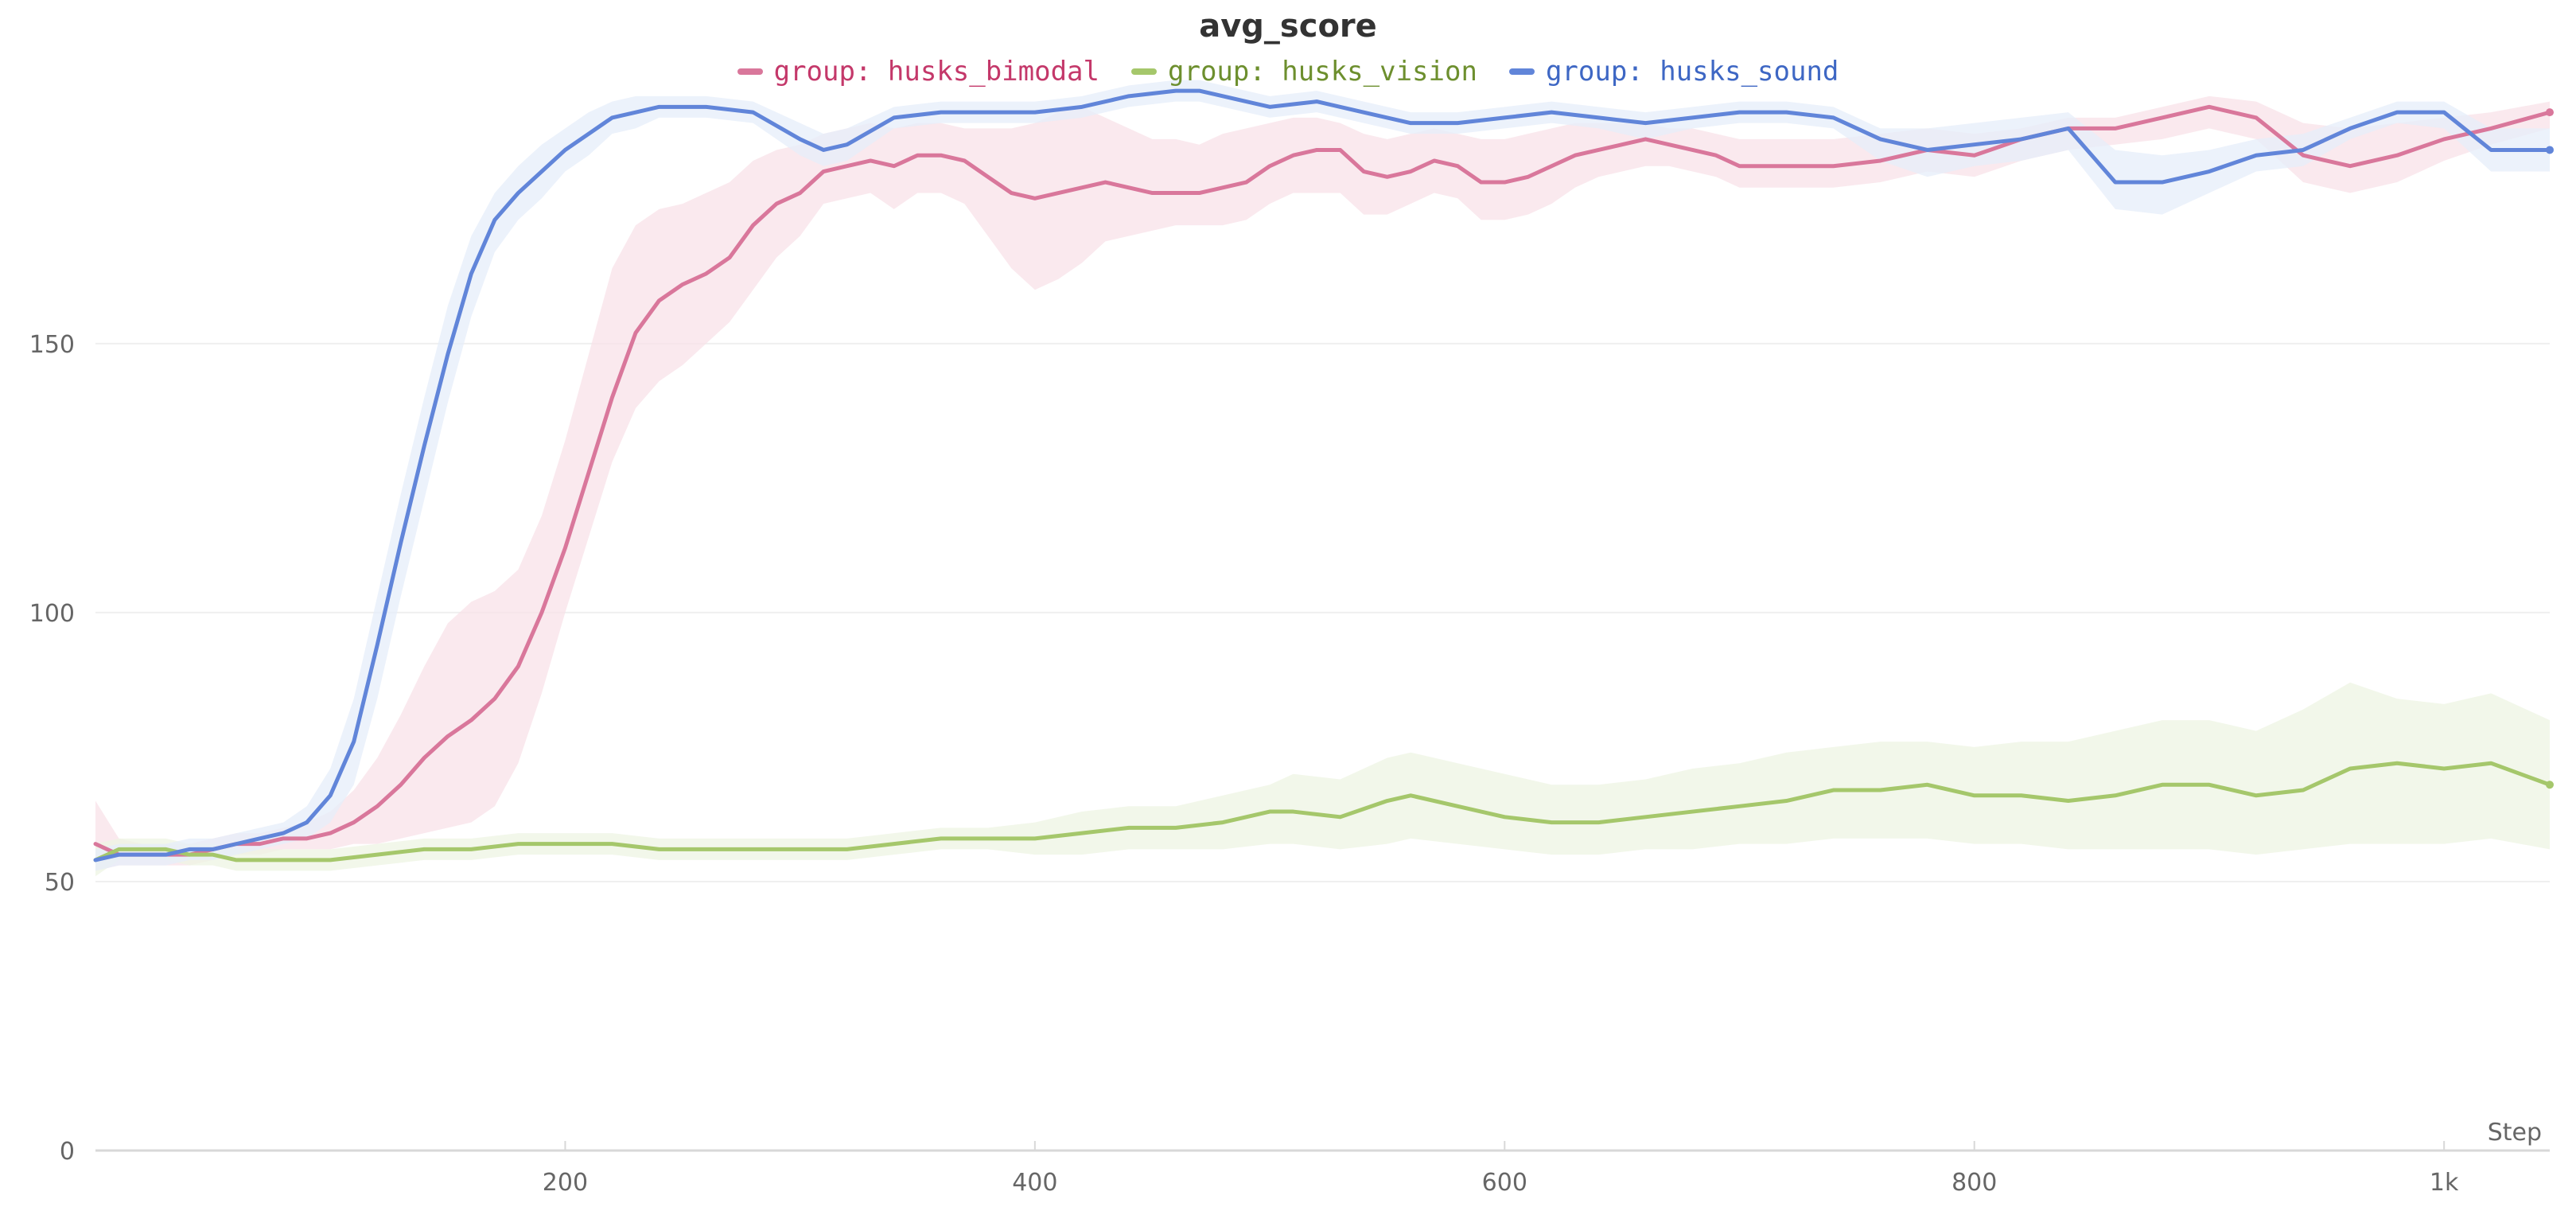 This screenshot has width=2576, height=1211. Describe the element at coordinates (2515, 1133) in the screenshot. I see `x-axis-label: Step` at that location.